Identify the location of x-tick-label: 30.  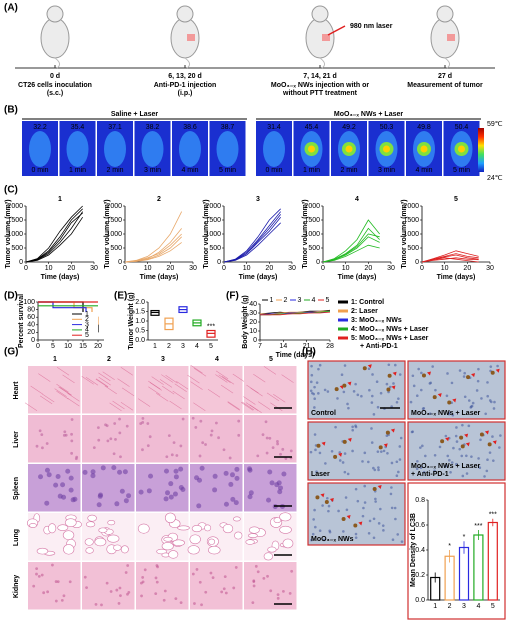
(193, 268).